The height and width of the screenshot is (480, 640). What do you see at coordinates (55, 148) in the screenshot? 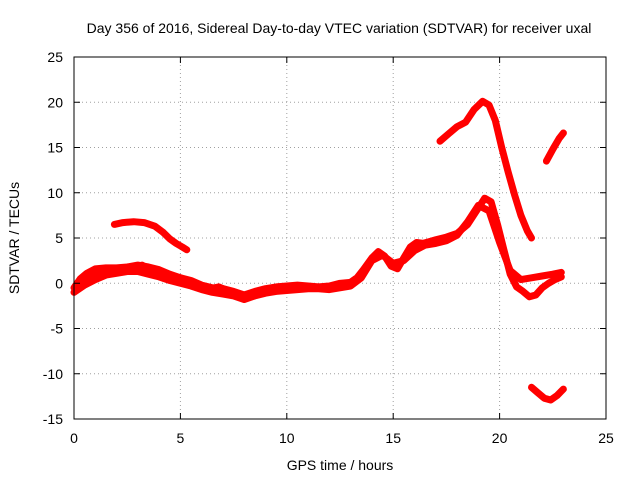
I see `y-tick-label: 15` at bounding box center [55, 148].